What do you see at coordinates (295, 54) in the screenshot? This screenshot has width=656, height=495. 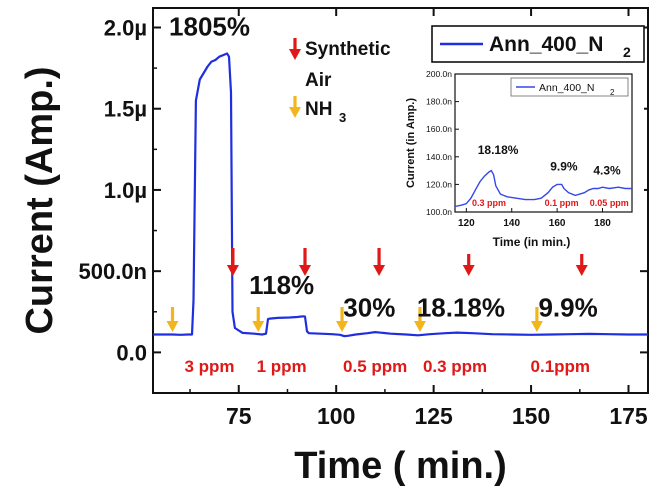 I see `legend-air-arrow-head` at bounding box center [295, 54].